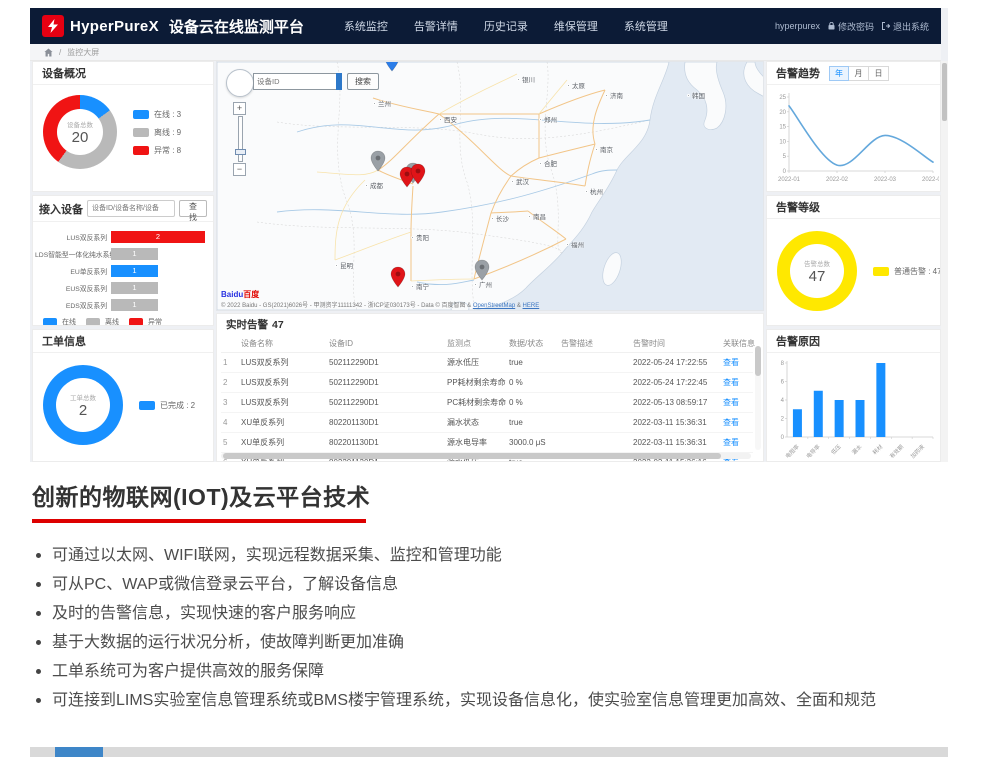 The width and height of the screenshot is (981, 757). Describe the element at coordinates (851, 26) in the screenshot. I see `change-password-link: 修改密码` at that location.